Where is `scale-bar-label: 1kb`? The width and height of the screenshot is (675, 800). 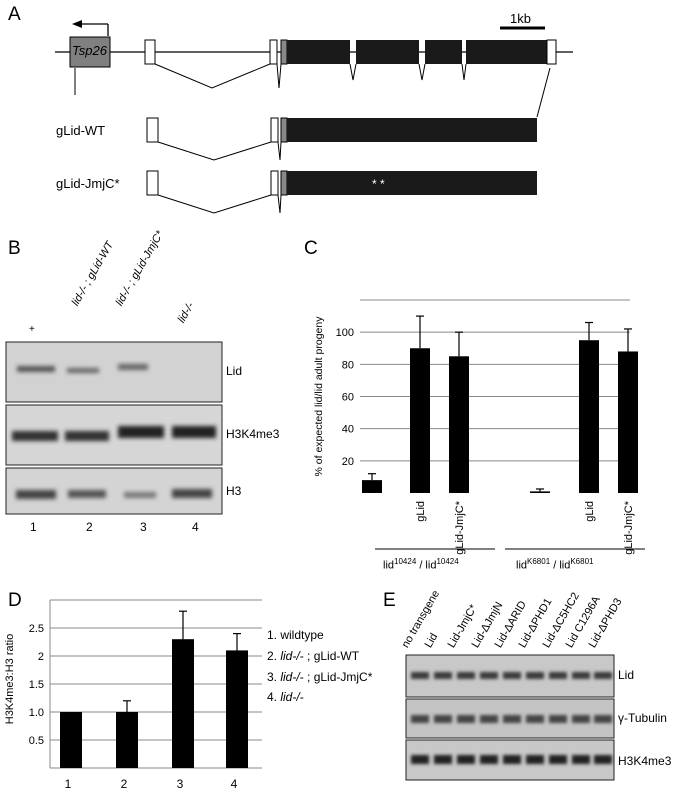 scale-bar-label: 1kb is located at coordinates (520, 18).